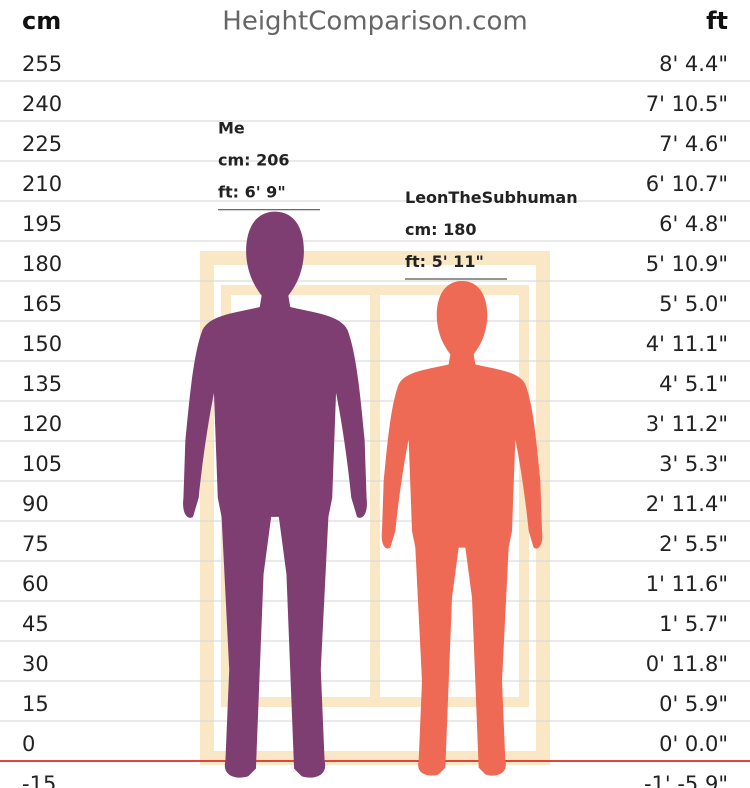 This screenshot has height=788, width=750. What do you see at coordinates (374, 22) in the screenshot?
I see `chart-title: HeightComparison.com` at bounding box center [374, 22].